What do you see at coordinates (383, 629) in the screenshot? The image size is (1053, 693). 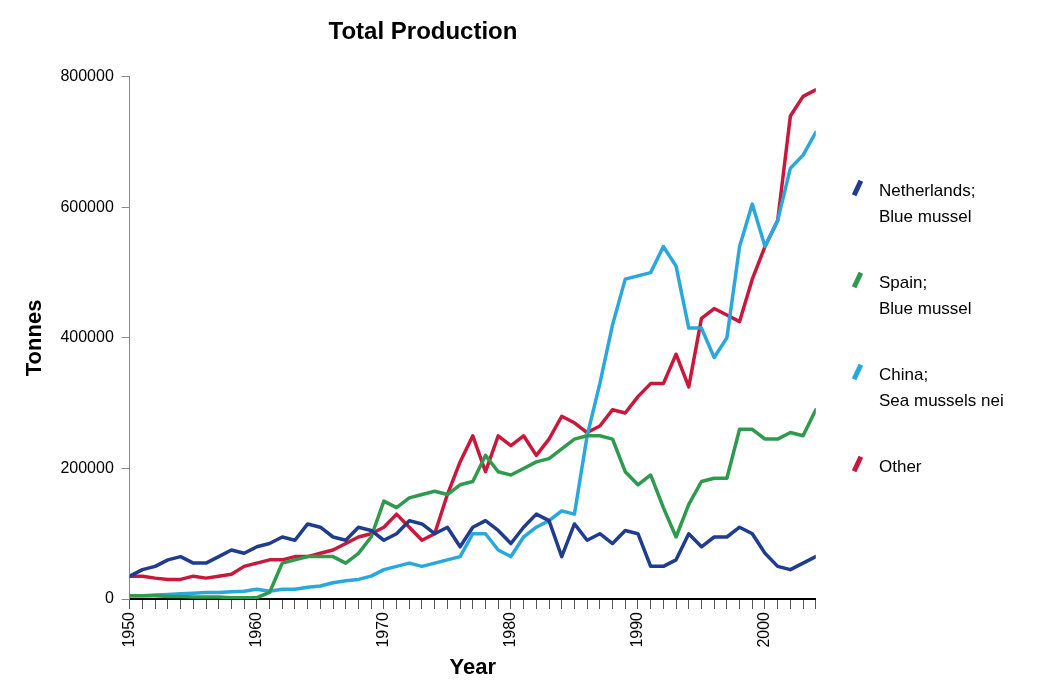 I see `x-tick-label: 1970` at bounding box center [383, 629].